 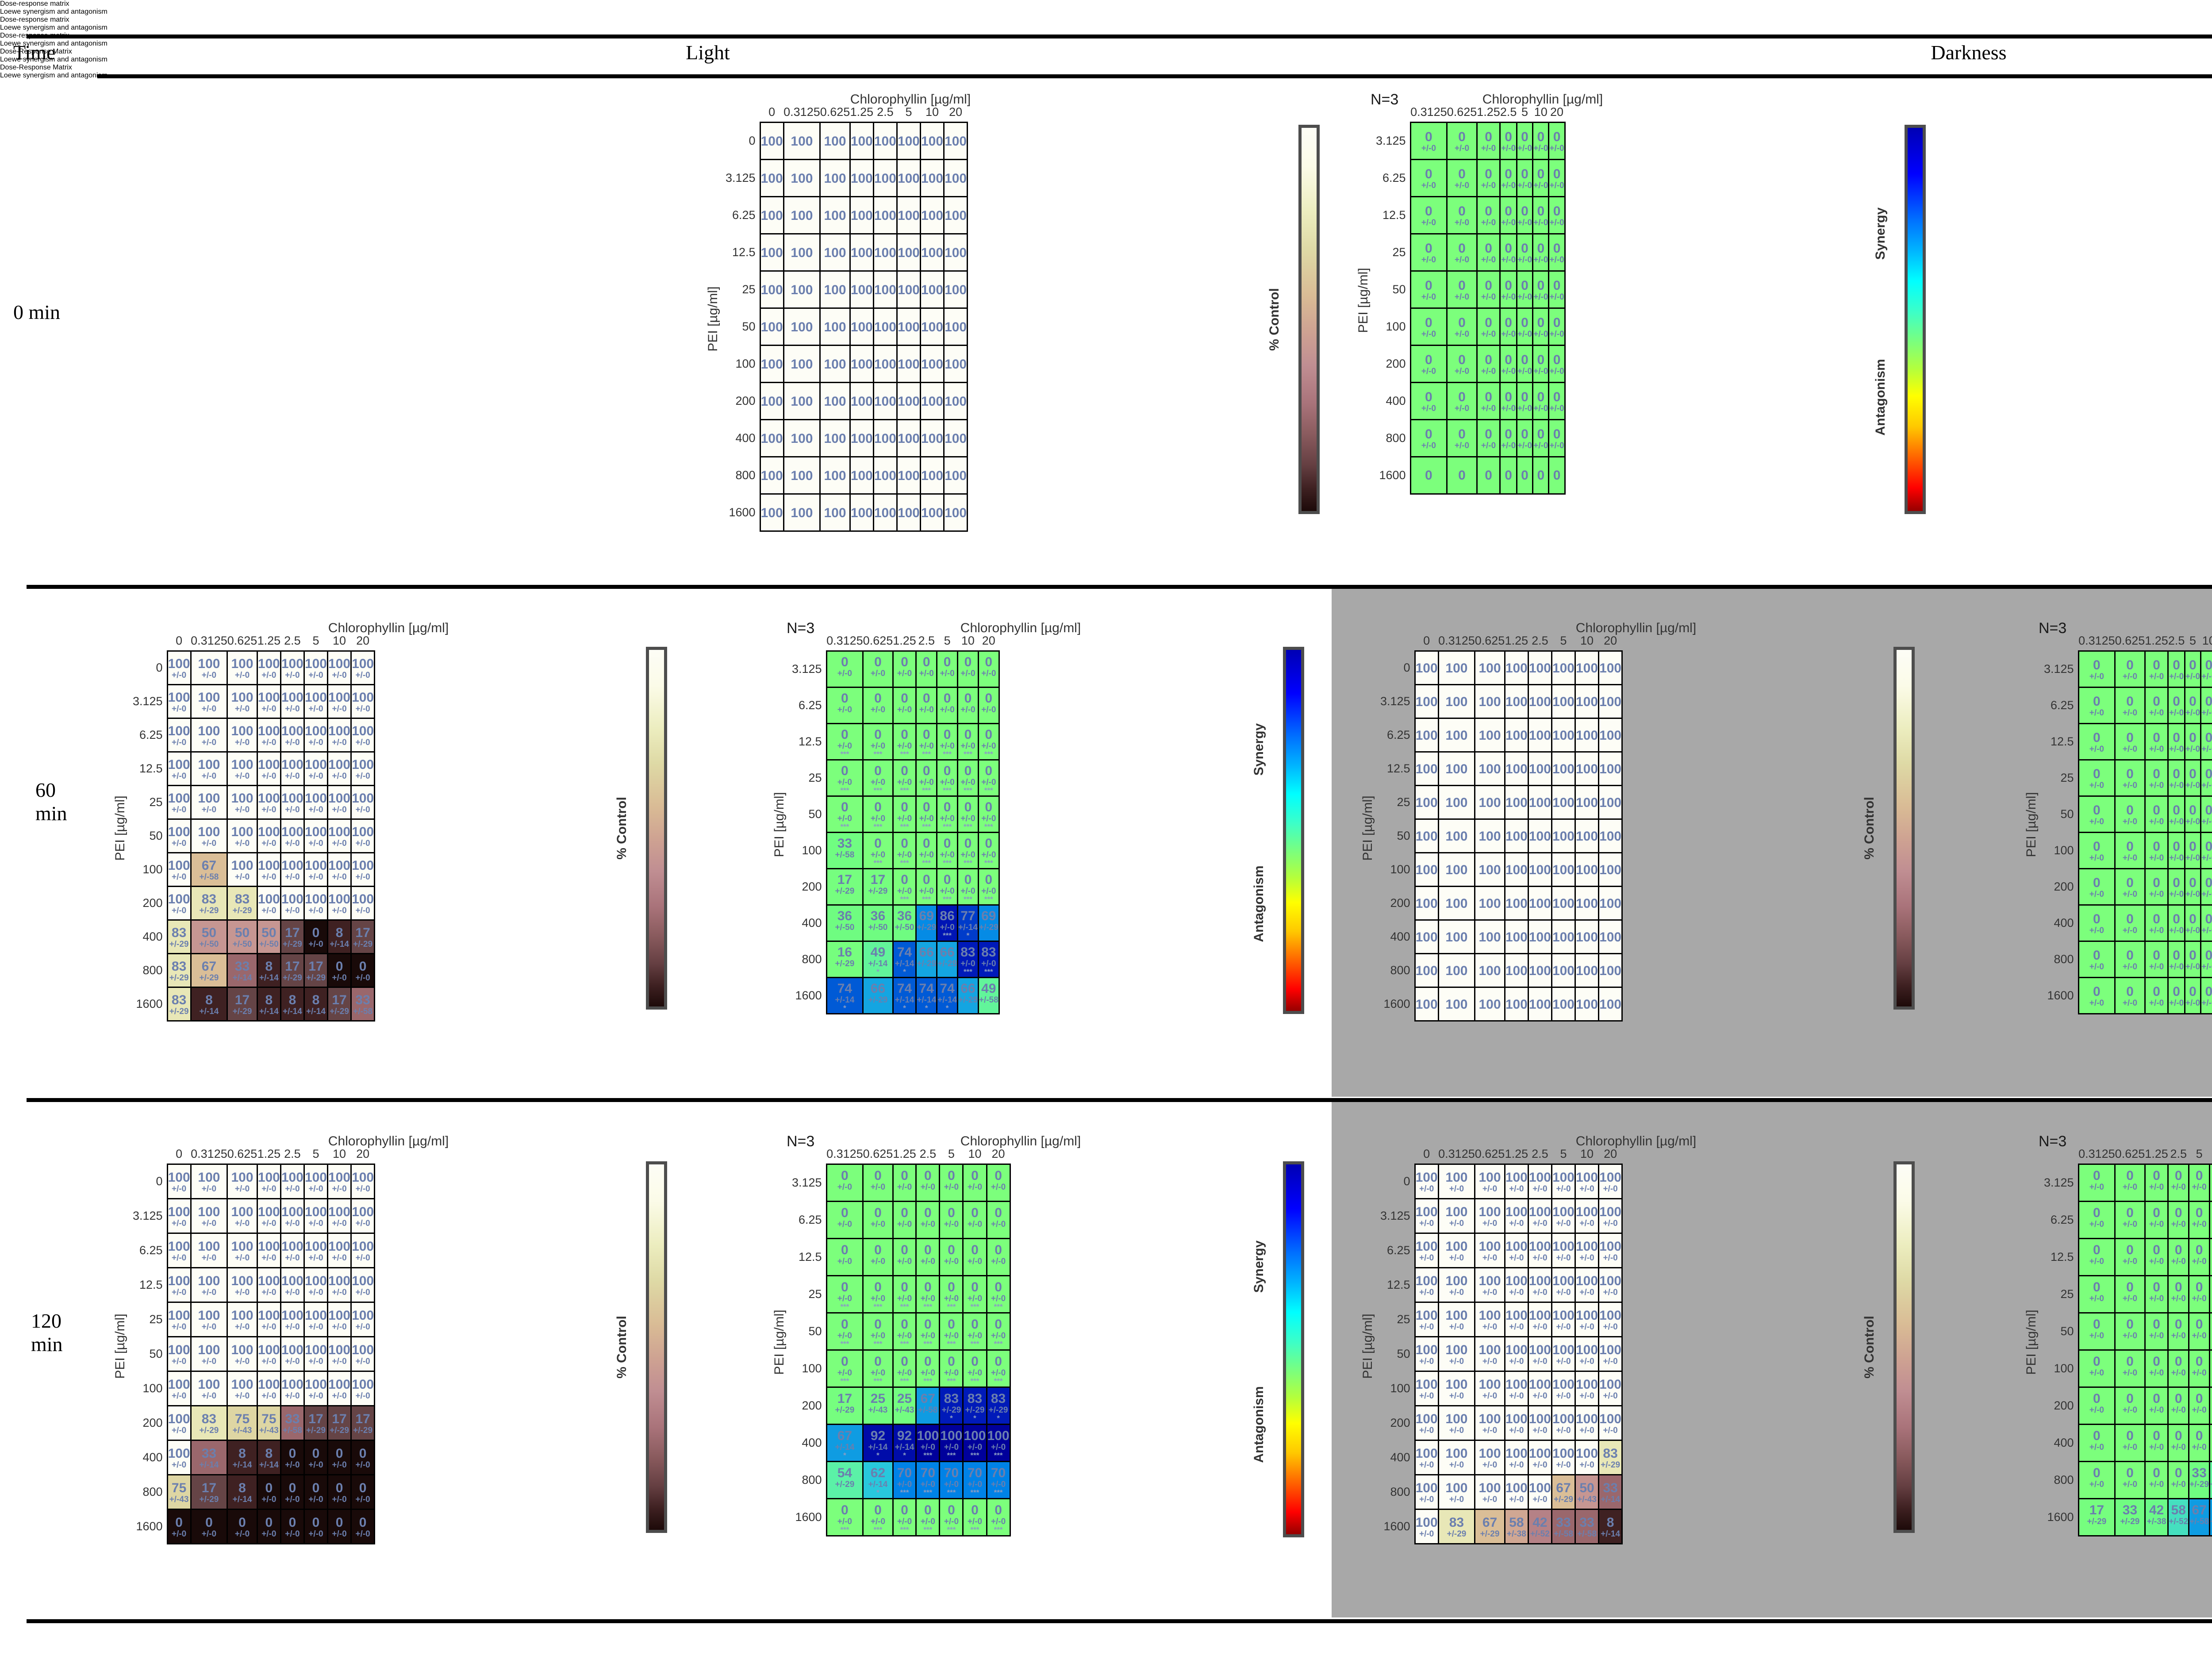 What do you see at coordinates (1509, 112) in the screenshot?
I see `x-tick-label: 2.5` at bounding box center [1509, 112].